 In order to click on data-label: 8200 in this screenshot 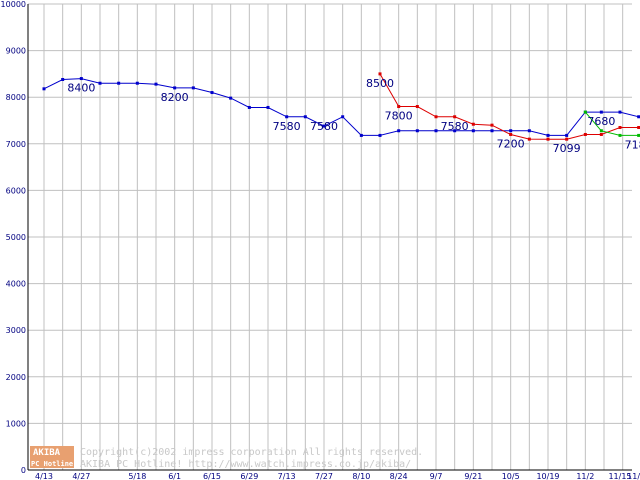, I will do `click(175, 97)`.